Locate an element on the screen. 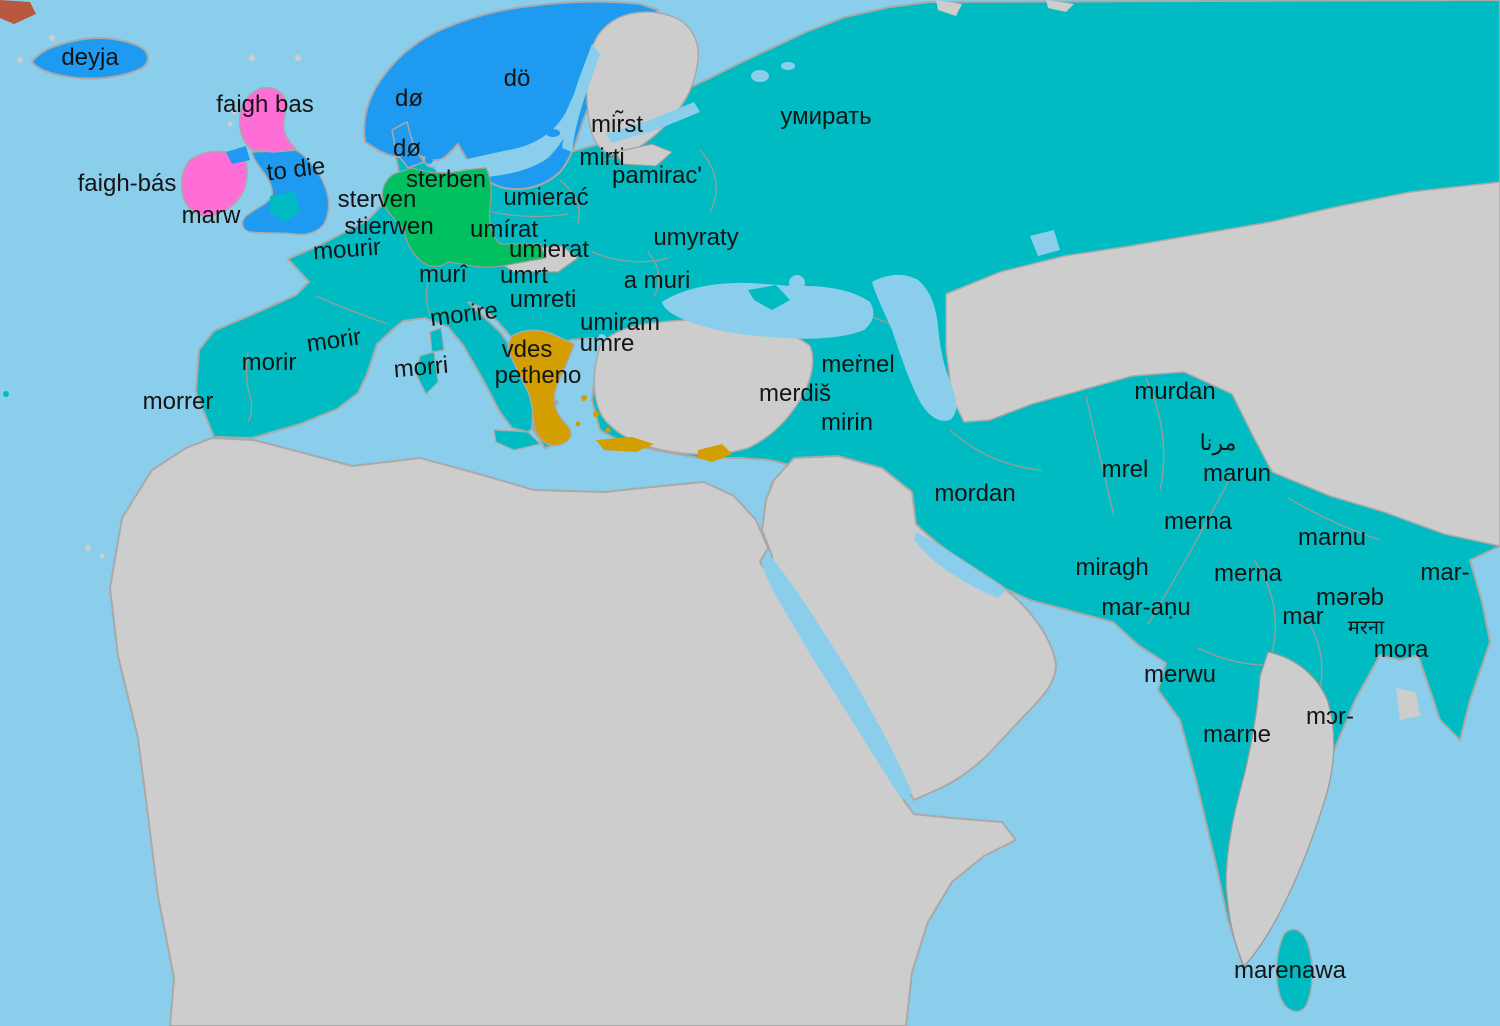  region-gotland is located at coordinates (553, 133).